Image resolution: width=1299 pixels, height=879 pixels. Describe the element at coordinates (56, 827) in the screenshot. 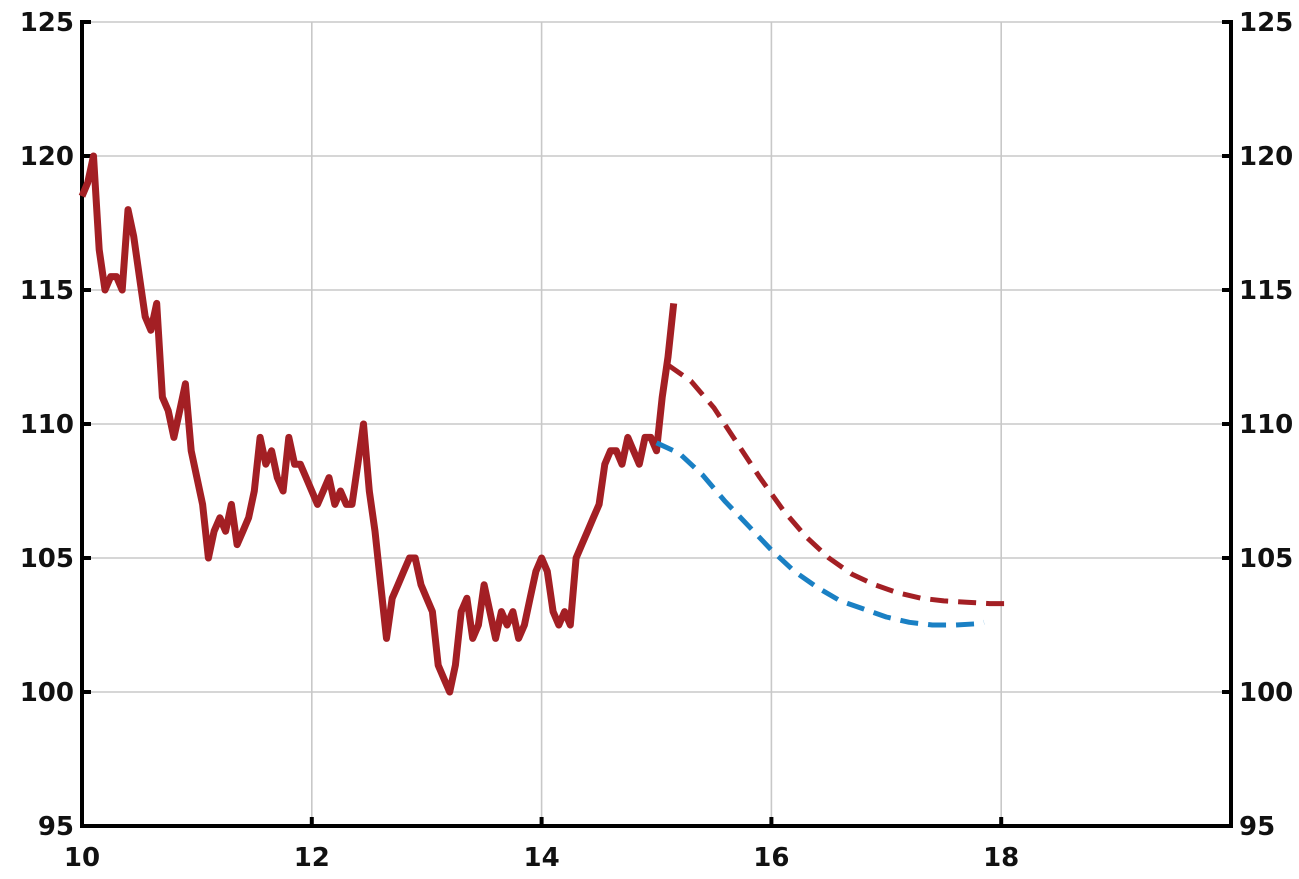

I see `y-tick-label-left: 95` at that location.